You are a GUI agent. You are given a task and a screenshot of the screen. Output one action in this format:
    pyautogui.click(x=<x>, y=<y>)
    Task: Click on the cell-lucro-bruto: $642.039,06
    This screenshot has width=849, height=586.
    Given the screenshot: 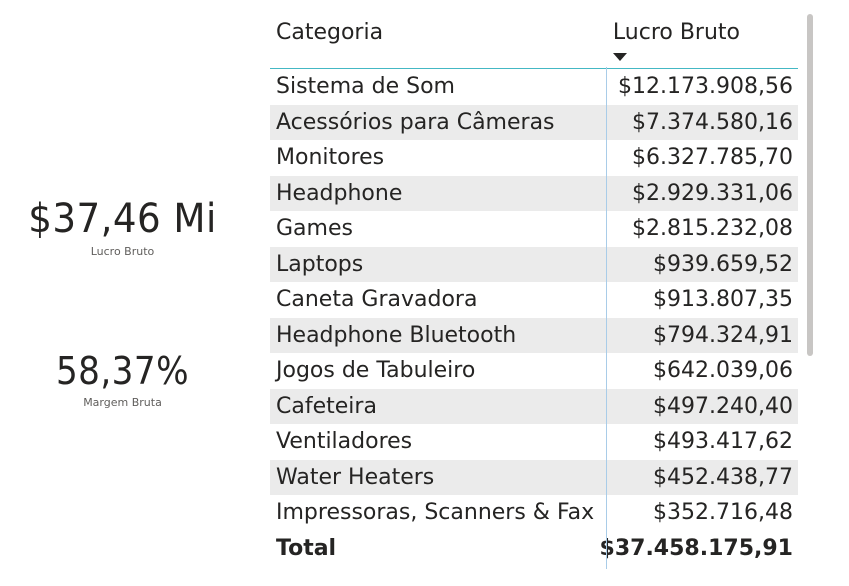 What is the action you would take?
    pyautogui.click(x=723, y=370)
    